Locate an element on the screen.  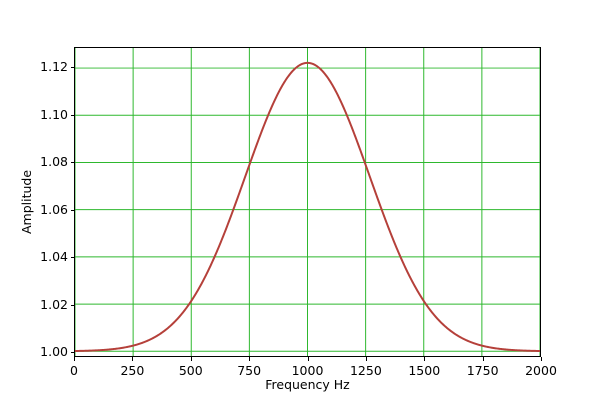
x-axis-label: Frequency Hz is located at coordinates (307, 384).